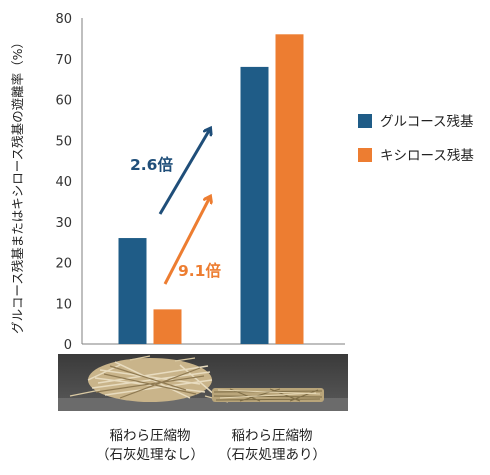 This screenshot has width=490, height=475. What do you see at coordinates (268, 395) in the screenshot?
I see `straw-bundle-treated` at bounding box center [268, 395].